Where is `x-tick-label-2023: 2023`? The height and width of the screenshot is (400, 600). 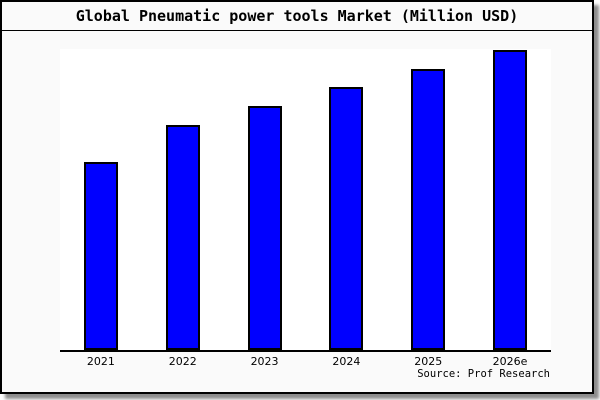
x-tick-label-2023: 2023 is located at coordinates (264, 361).